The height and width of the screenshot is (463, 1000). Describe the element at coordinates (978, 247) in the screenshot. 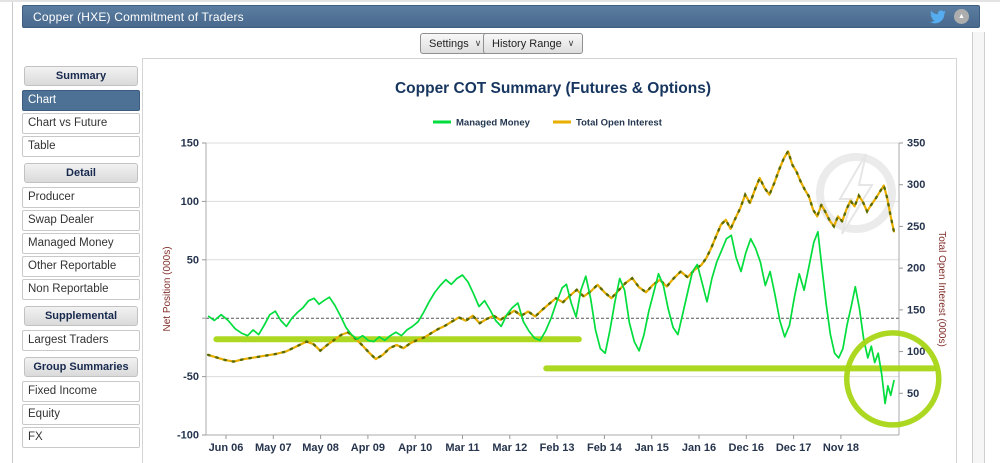

I see `scrollbar-track` at that location.